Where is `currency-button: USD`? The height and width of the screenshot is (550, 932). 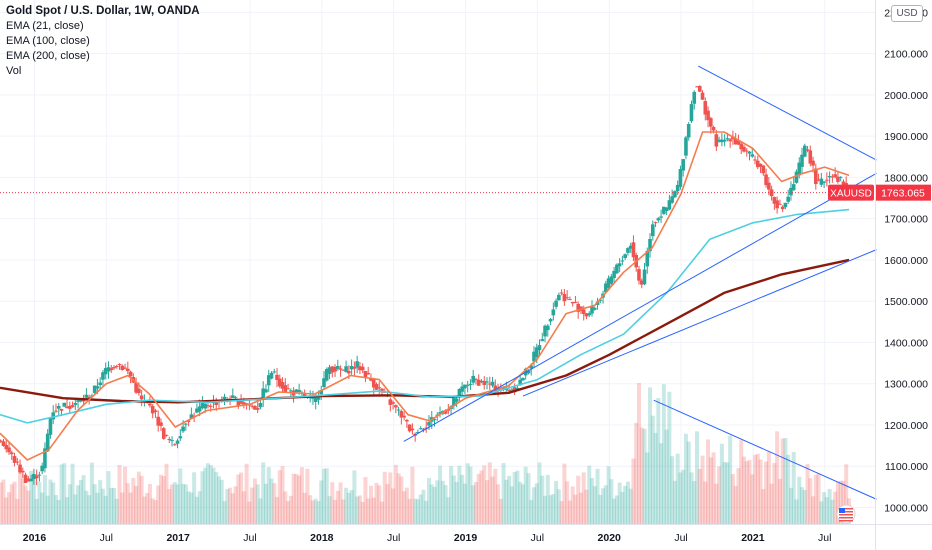
currency-button: USD is located at coordinates (907, 13).